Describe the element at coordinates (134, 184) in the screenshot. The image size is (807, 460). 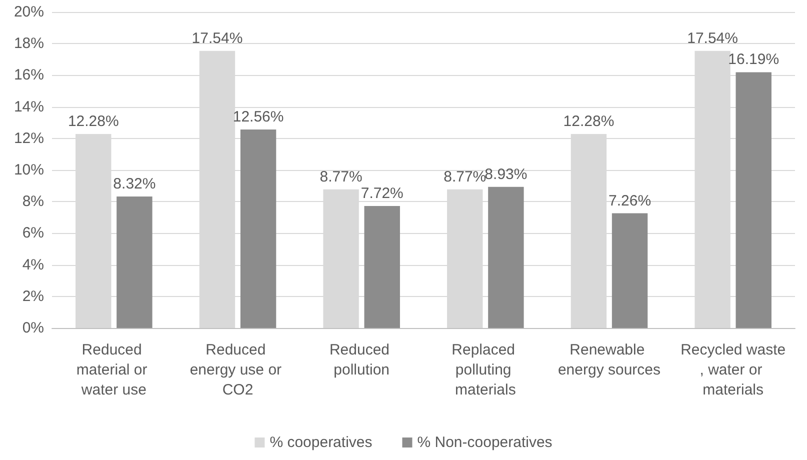
I see `data-label: 8.32%` at that location.